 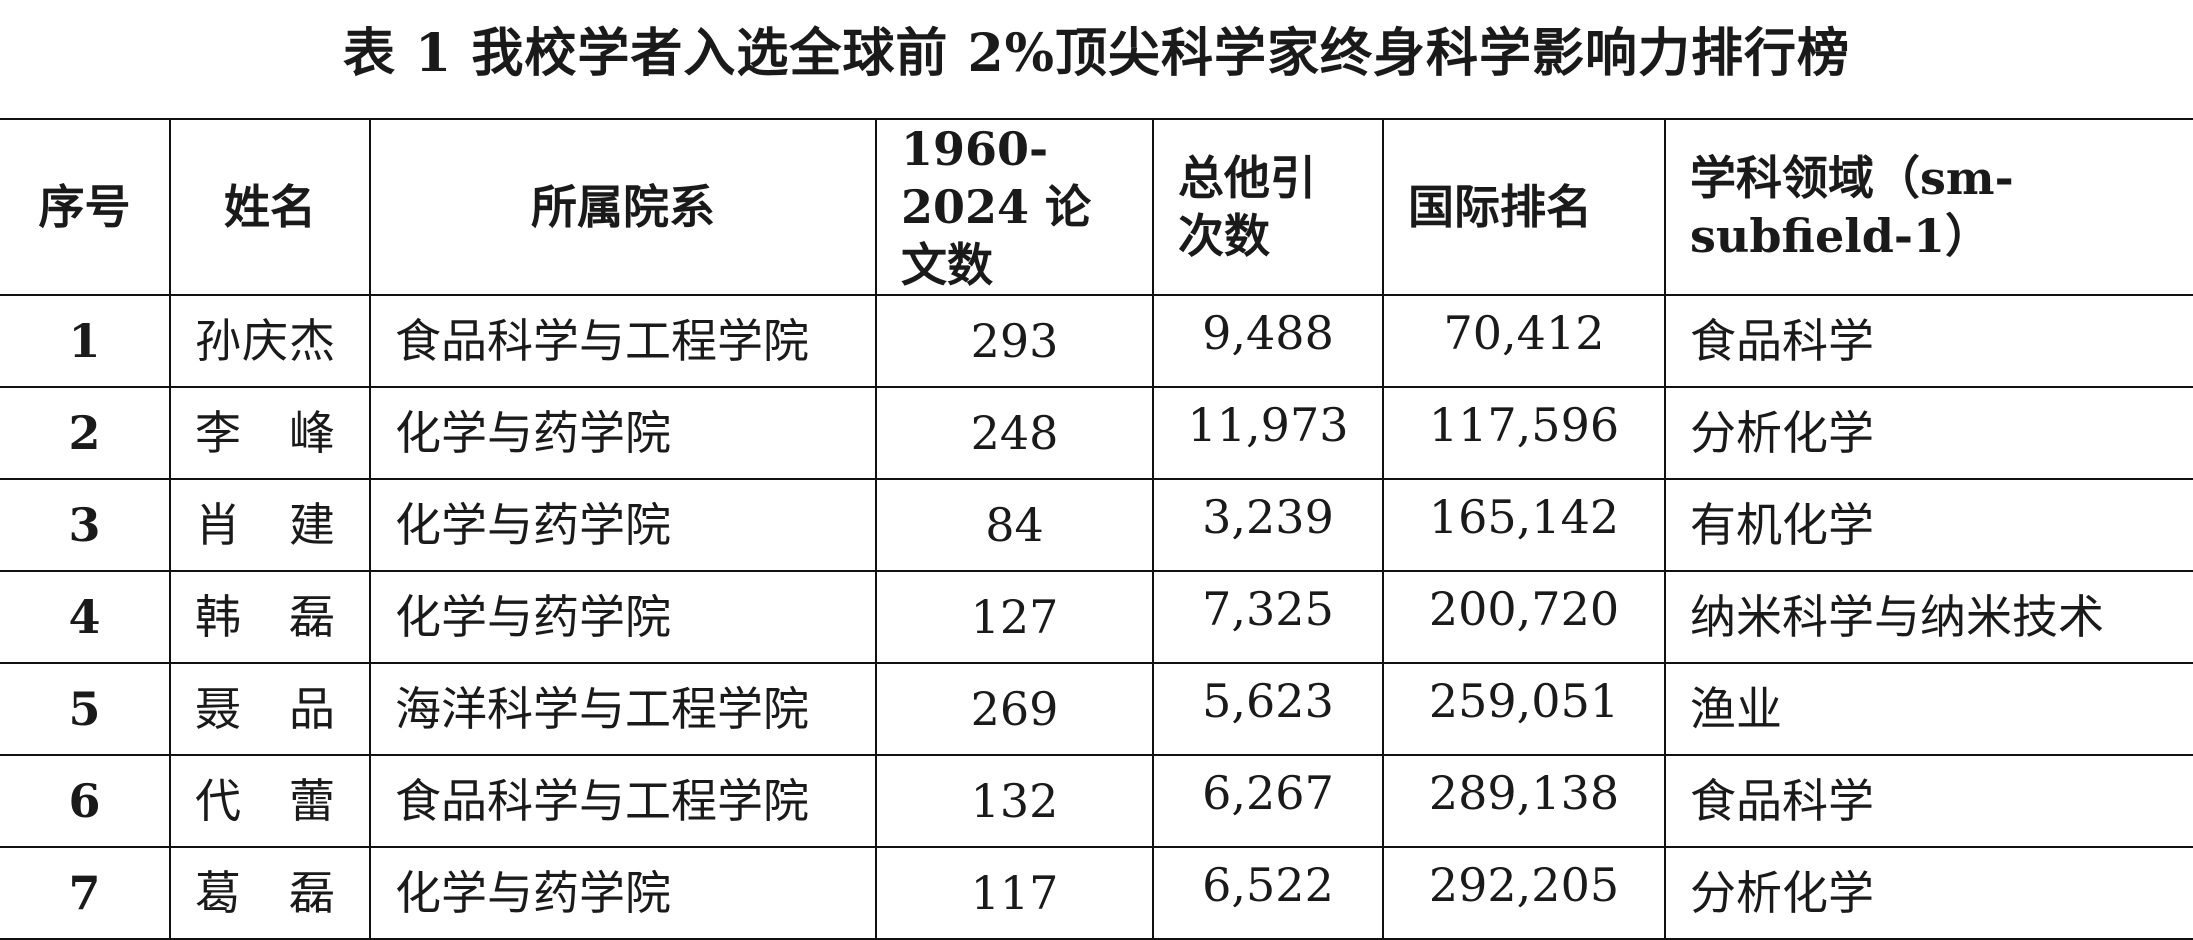 I want to click on table-row: 6 代 蕾 食品科学与工程学院 132 6,267 289,138 食品科学, so click(x=1096, y=801).